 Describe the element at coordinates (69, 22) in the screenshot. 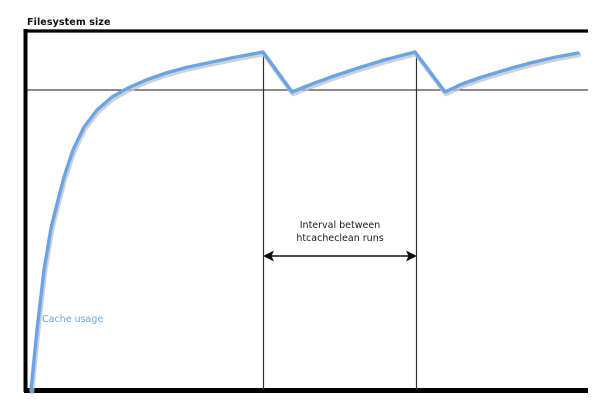

I see `filesystem-size-label: Filesystem size` at that location.